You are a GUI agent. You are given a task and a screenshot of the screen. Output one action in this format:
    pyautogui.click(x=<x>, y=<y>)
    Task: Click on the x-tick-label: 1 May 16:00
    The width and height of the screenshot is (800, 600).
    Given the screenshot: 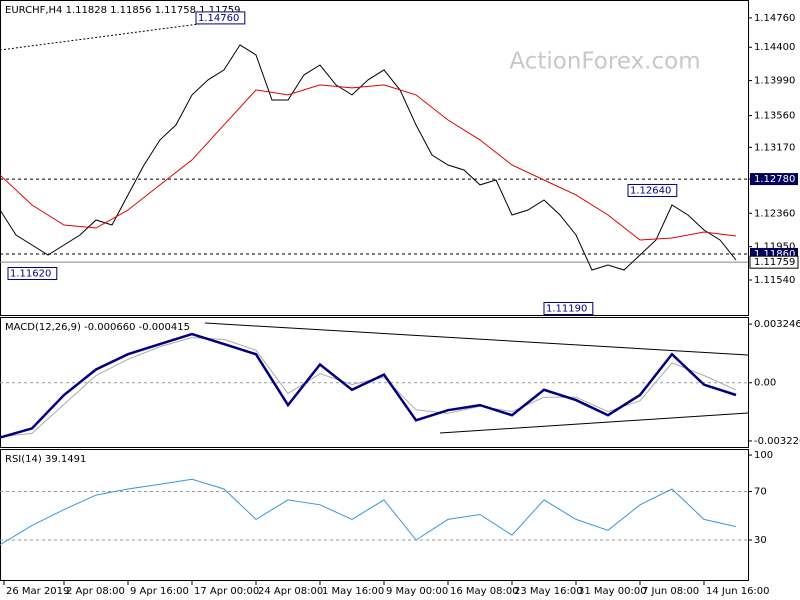 What is the action you would take?
    pyautogui.click(x=353, y=591)
    